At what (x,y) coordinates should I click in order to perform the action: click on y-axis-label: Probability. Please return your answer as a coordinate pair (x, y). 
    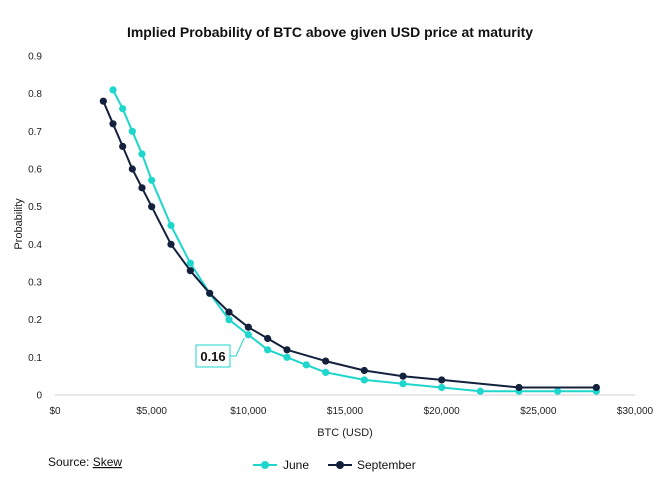
    Looking at the image, I should click on (19, 224).